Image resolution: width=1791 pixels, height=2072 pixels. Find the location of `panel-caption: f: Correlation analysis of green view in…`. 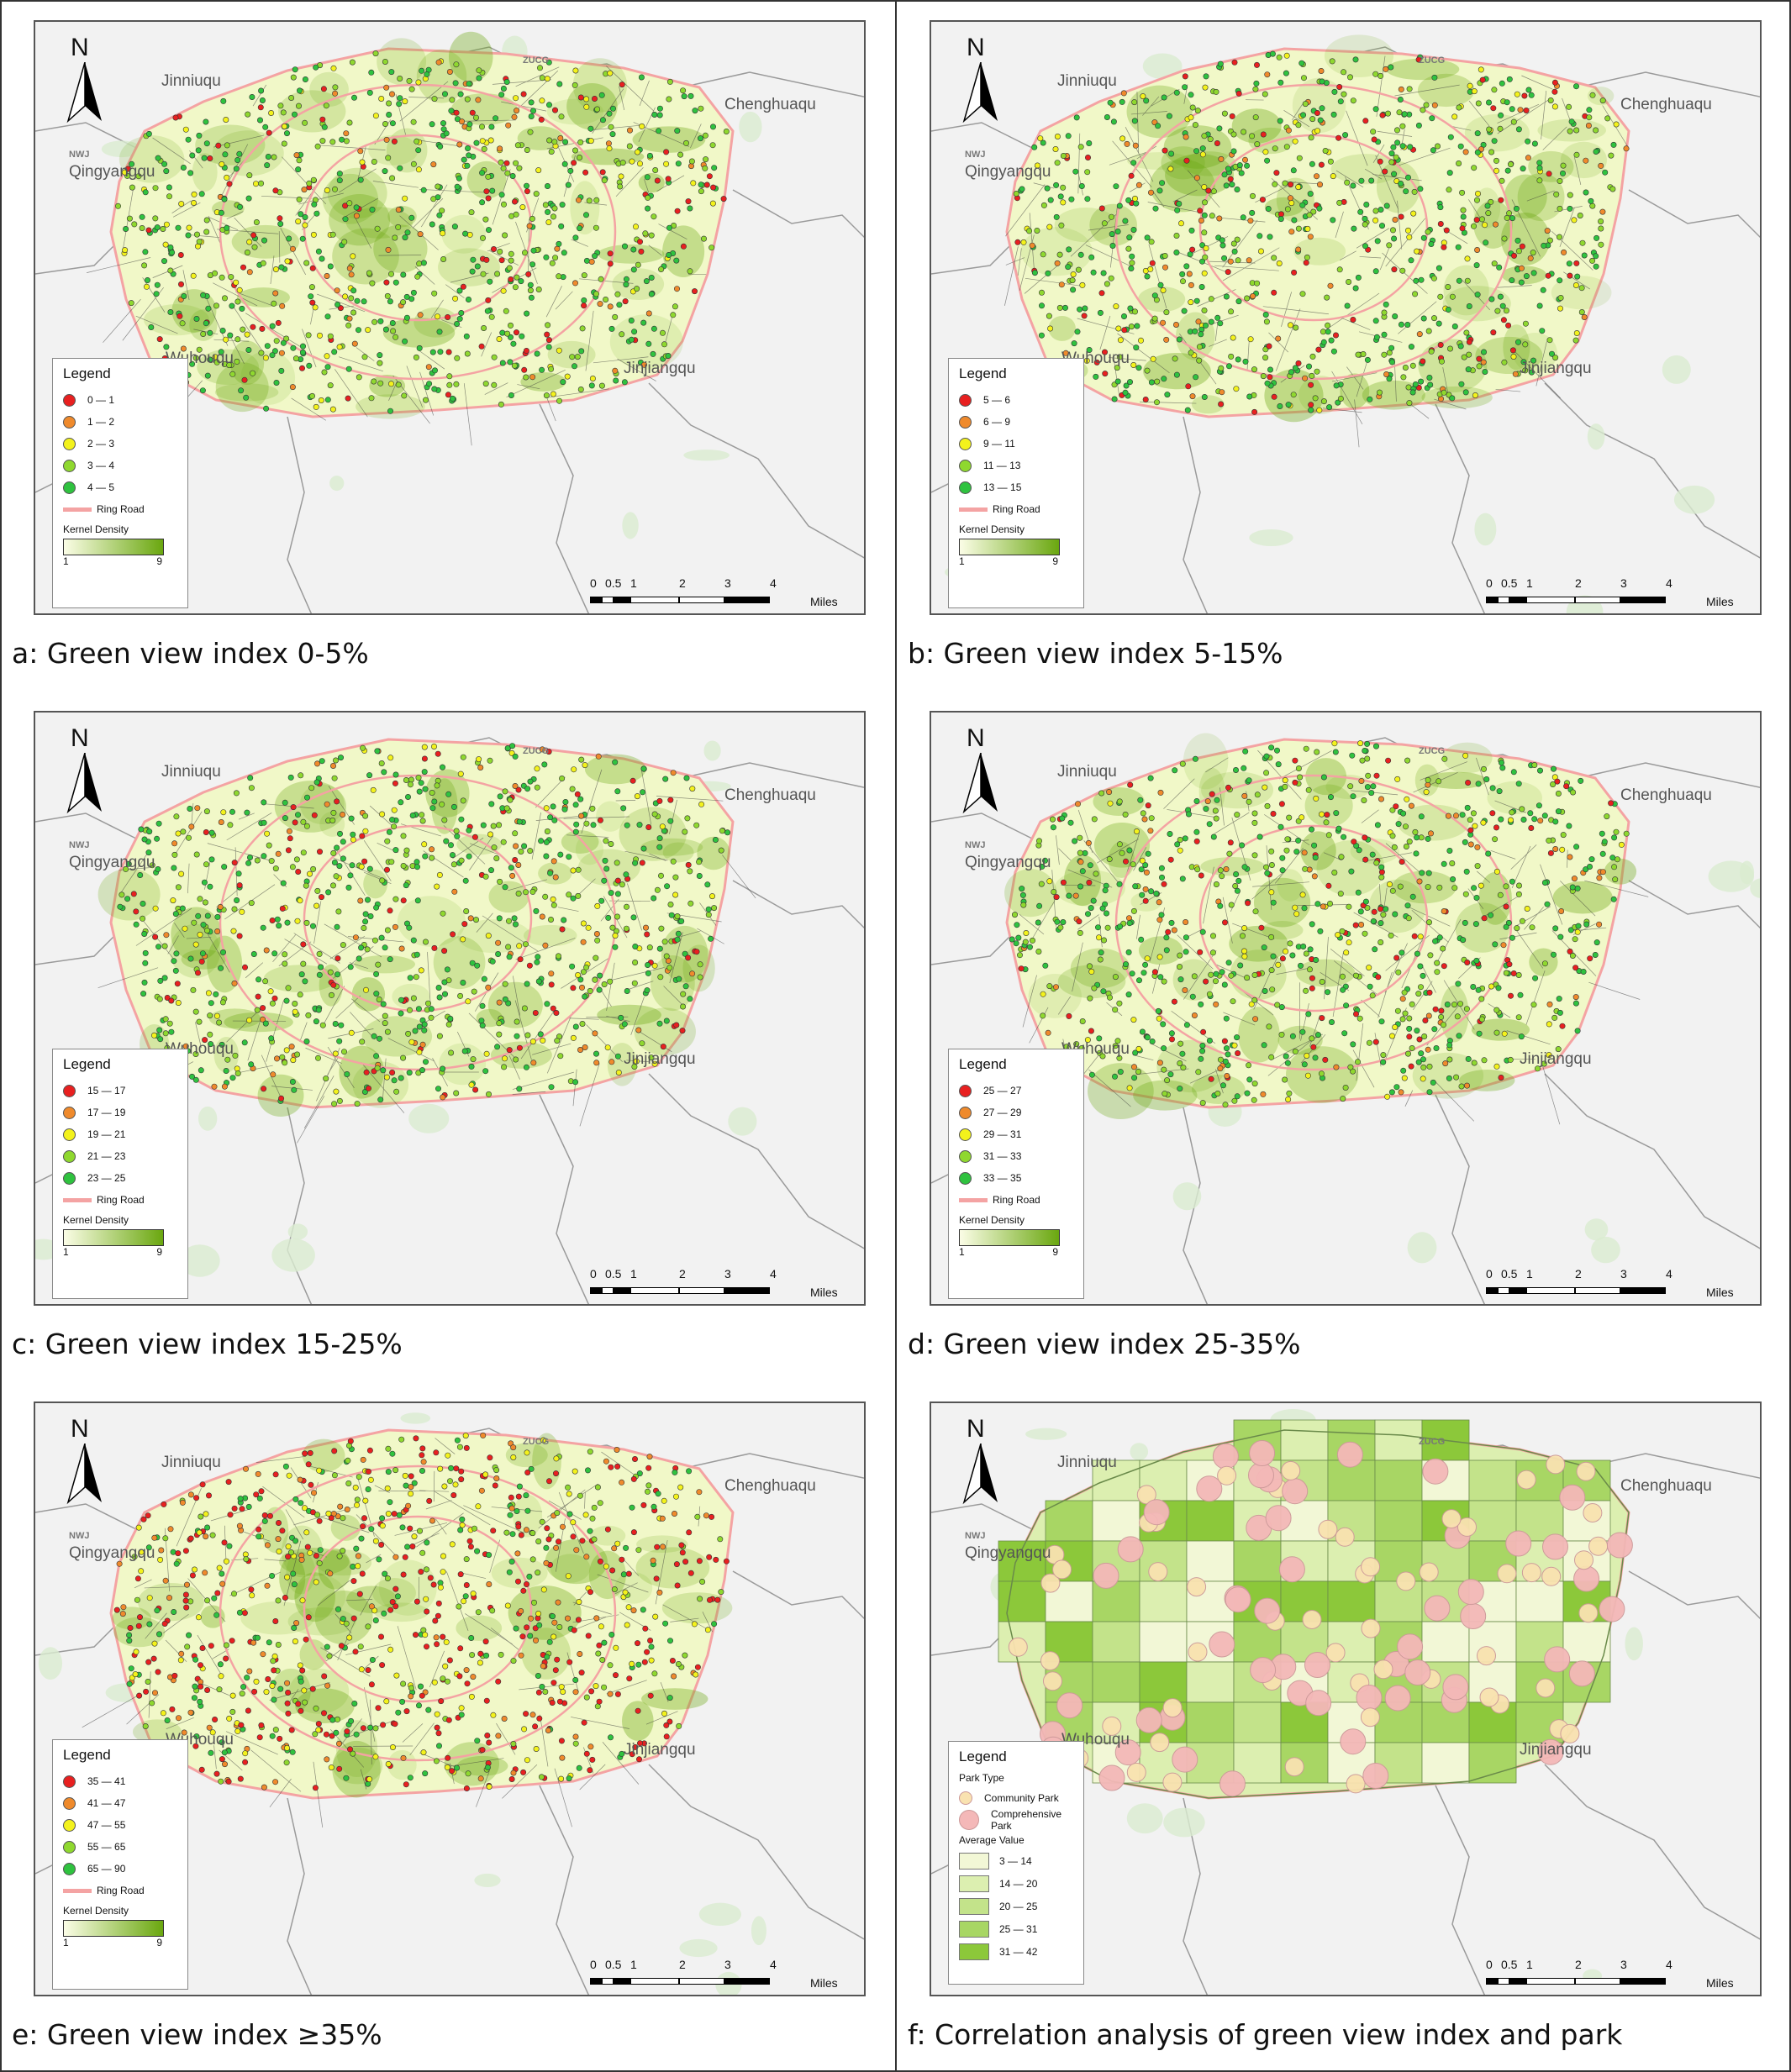

panel-caption: f: Correlation analysis of green view in… is located at coordinates (1265, 2034).